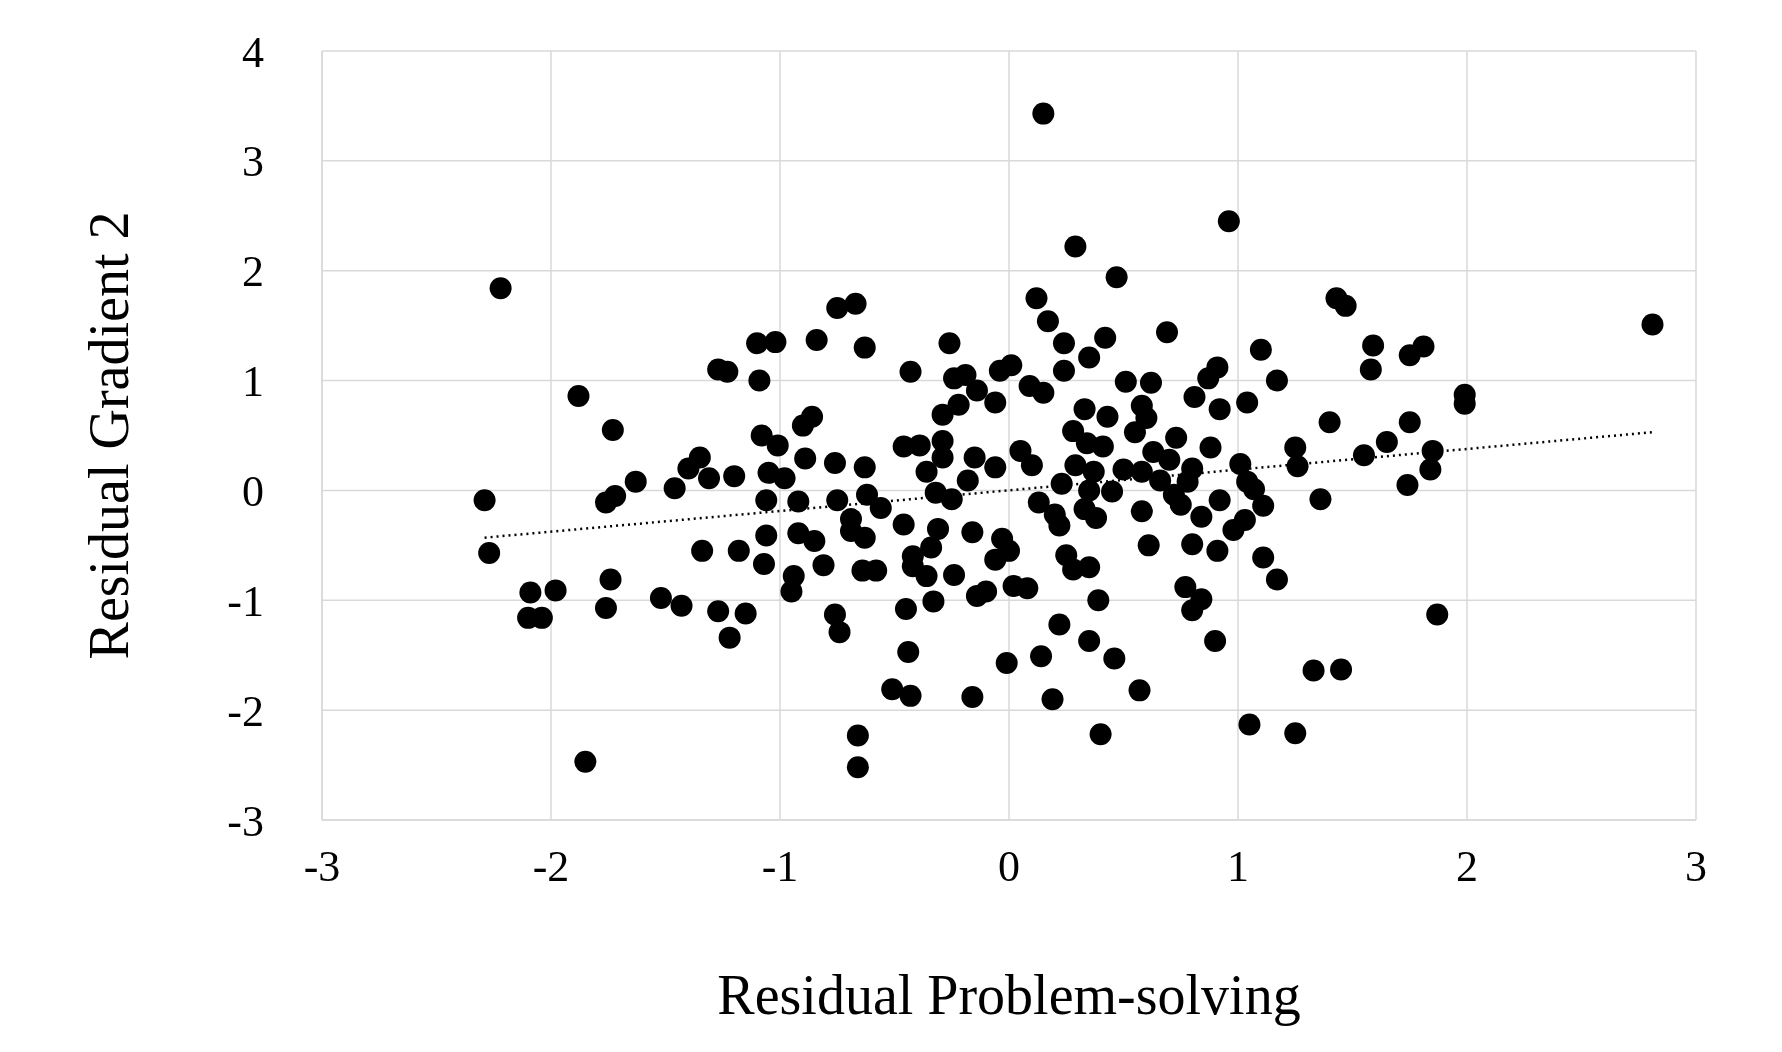  What do you see at coordinates (322, 867) in the screenshot?
I see `x-tick-label: -3` at bounding box center [322, 867].